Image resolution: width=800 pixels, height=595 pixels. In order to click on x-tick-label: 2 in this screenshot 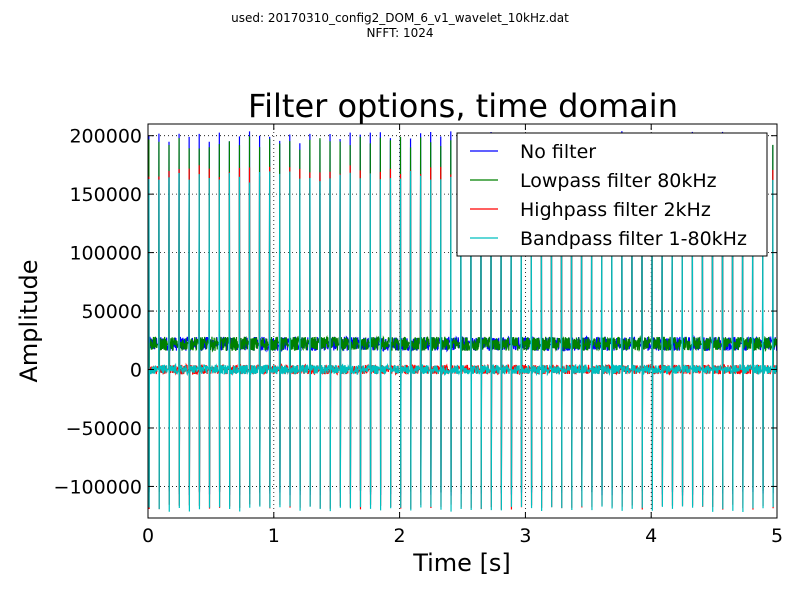, I will do `click(400, 536)`.